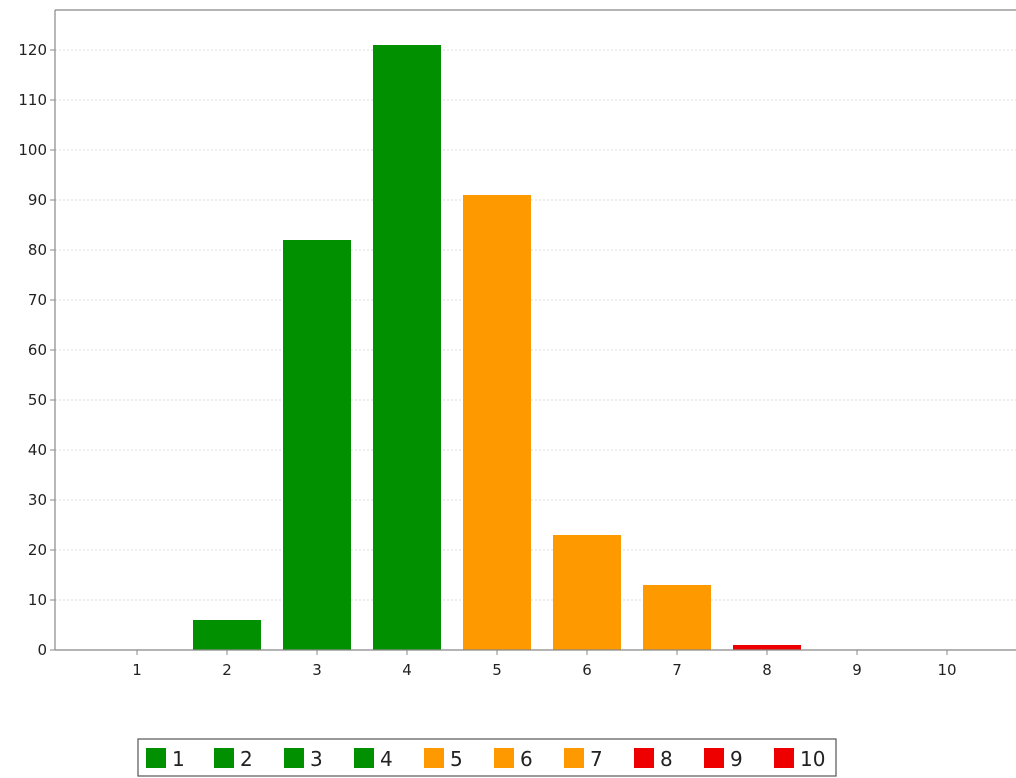  I want to click on y-tick-label-6: 60, so click(37, 350).